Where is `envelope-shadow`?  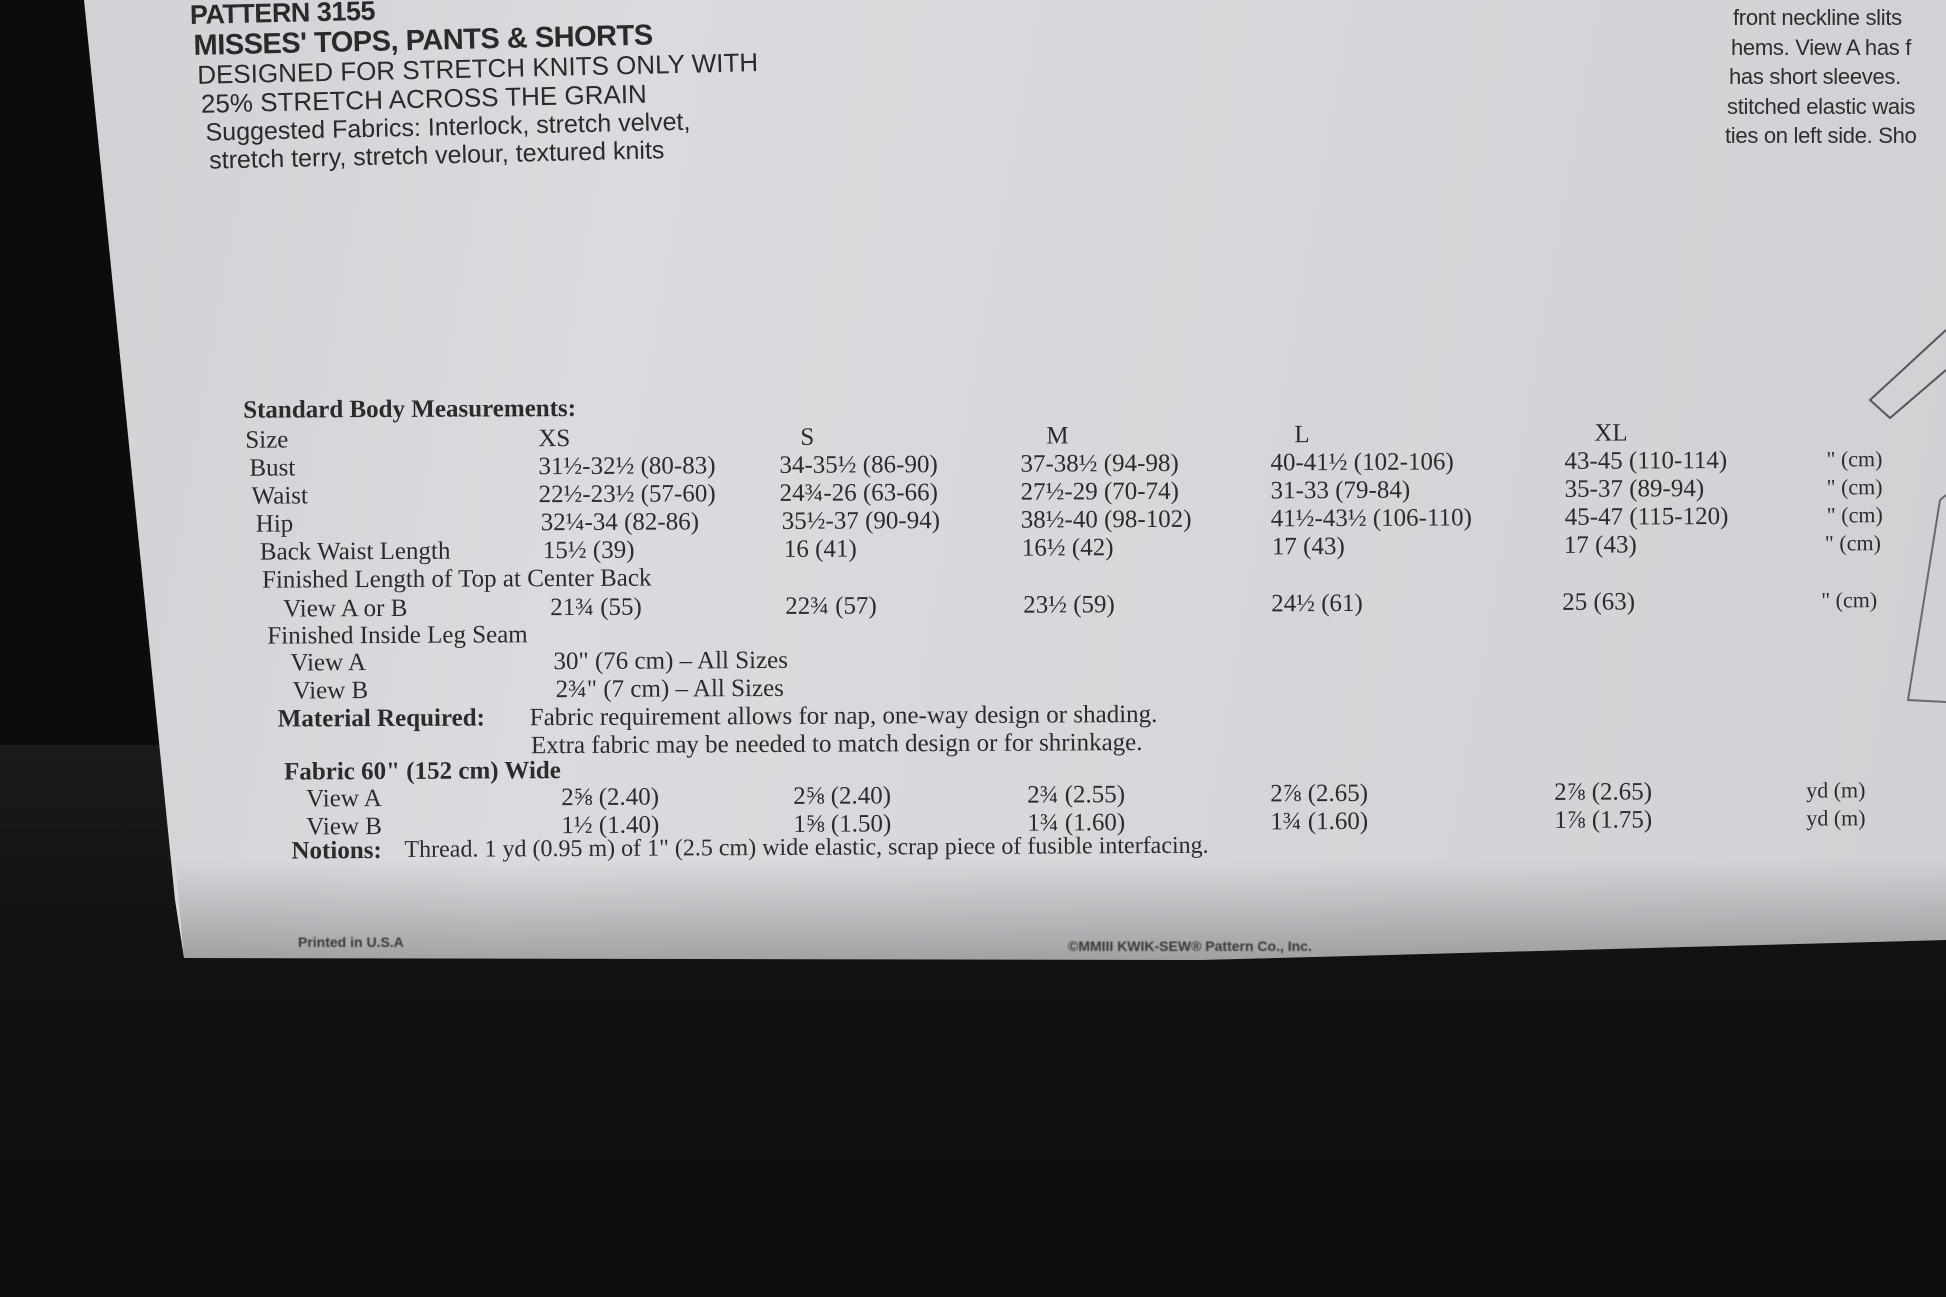 envelope-shadow is located at coordinates (1060, 910).